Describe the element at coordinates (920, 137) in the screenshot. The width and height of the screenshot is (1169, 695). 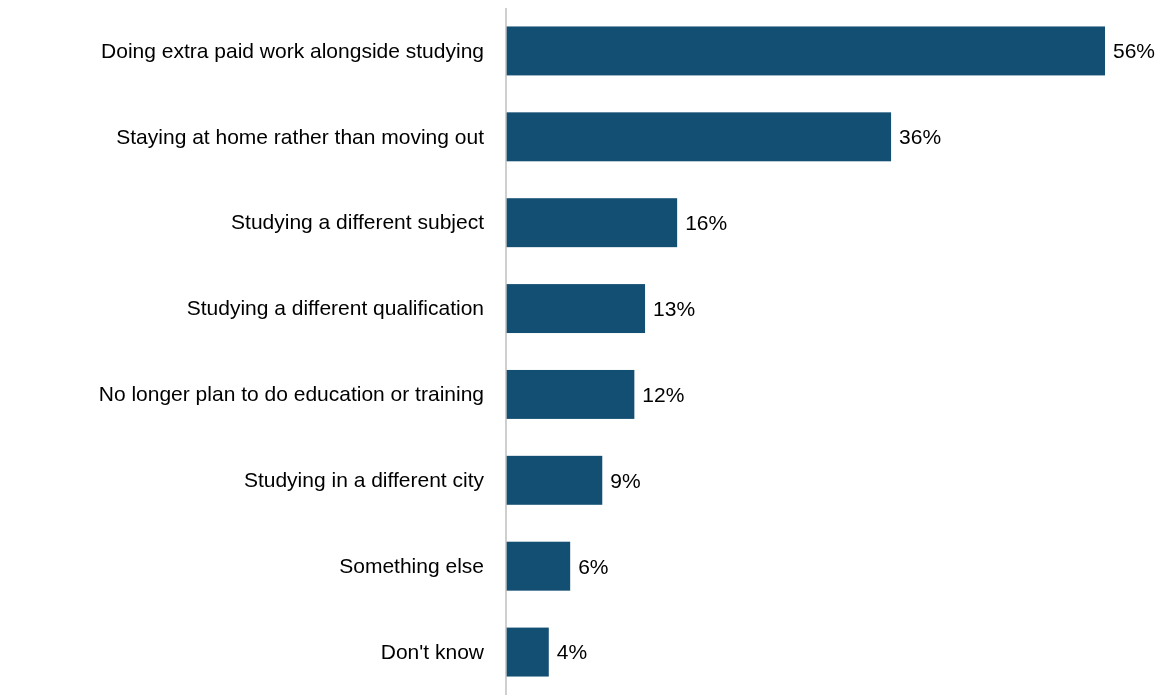
I see `data-label: 36%` at that location.